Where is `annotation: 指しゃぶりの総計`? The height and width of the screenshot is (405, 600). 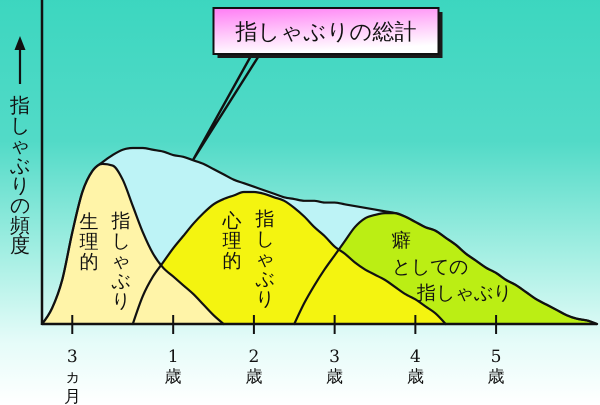
annotation: 指しゃぶりの総計 is located at coordinates (326, 32).